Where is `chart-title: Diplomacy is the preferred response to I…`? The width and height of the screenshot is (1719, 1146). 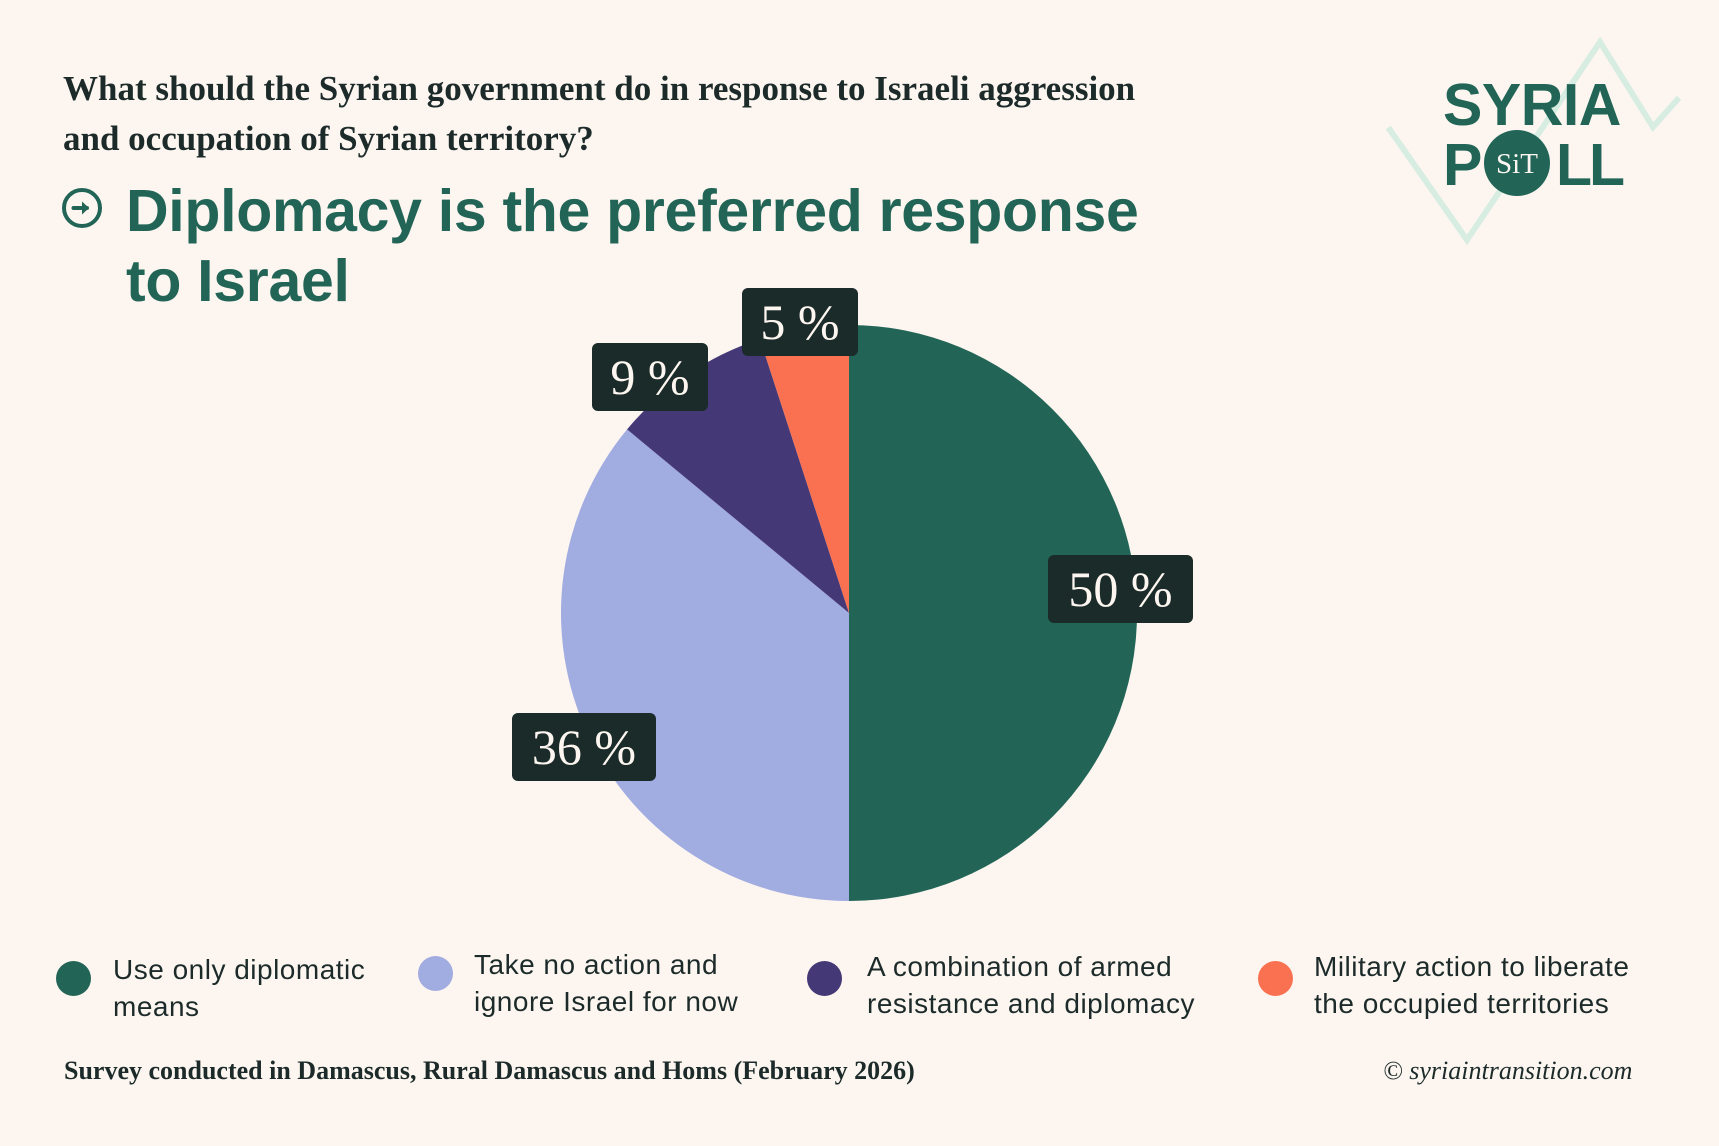 chart-title: Diplomacy is the preferred response to I… is located at coordinates (676, 246).